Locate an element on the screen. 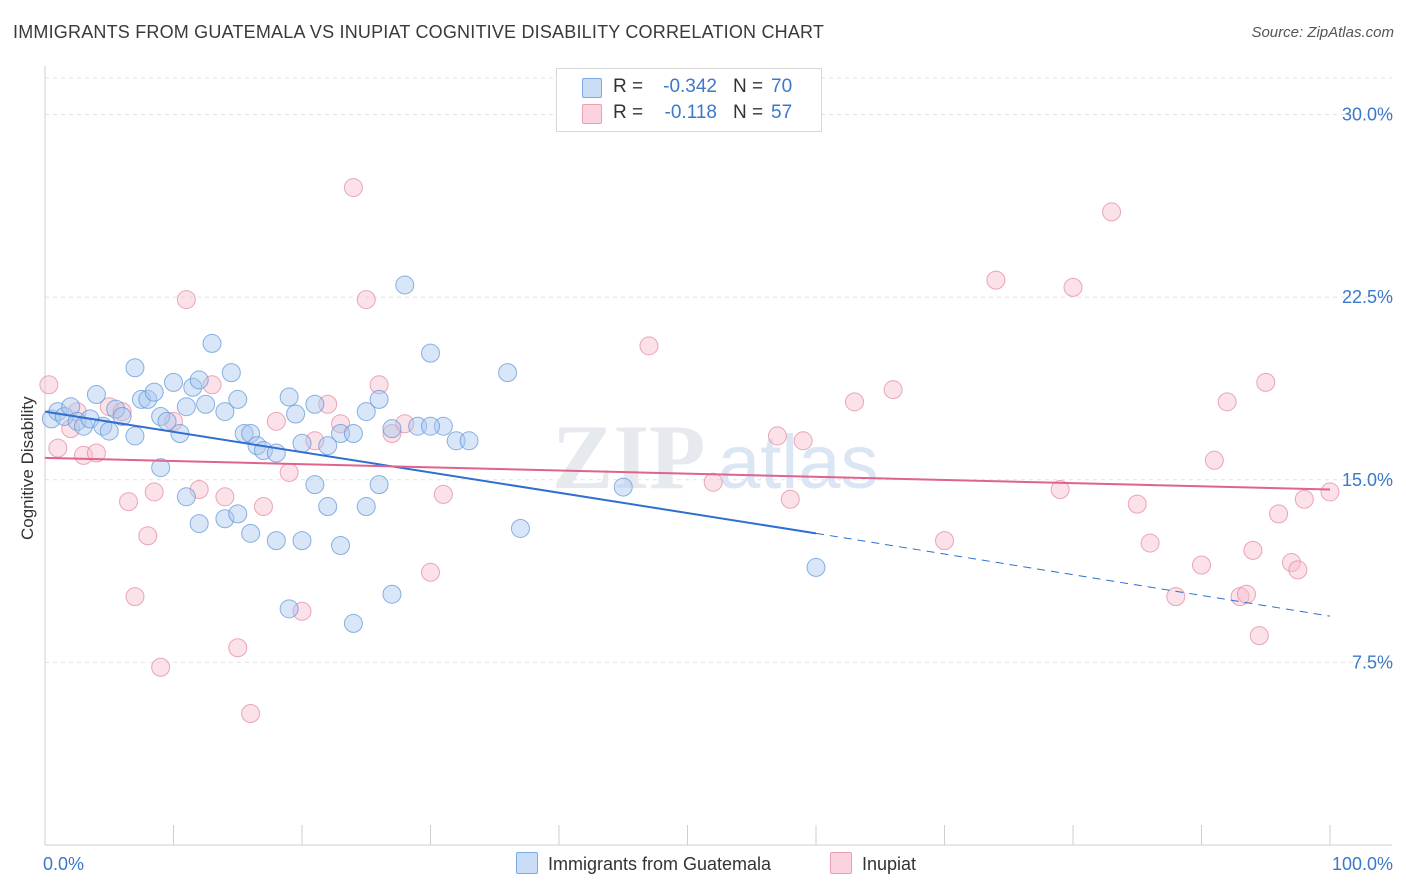 This screenshot has width=1406, height=892. x-tick-label: 0.0% is located at coordinates (63, 864).